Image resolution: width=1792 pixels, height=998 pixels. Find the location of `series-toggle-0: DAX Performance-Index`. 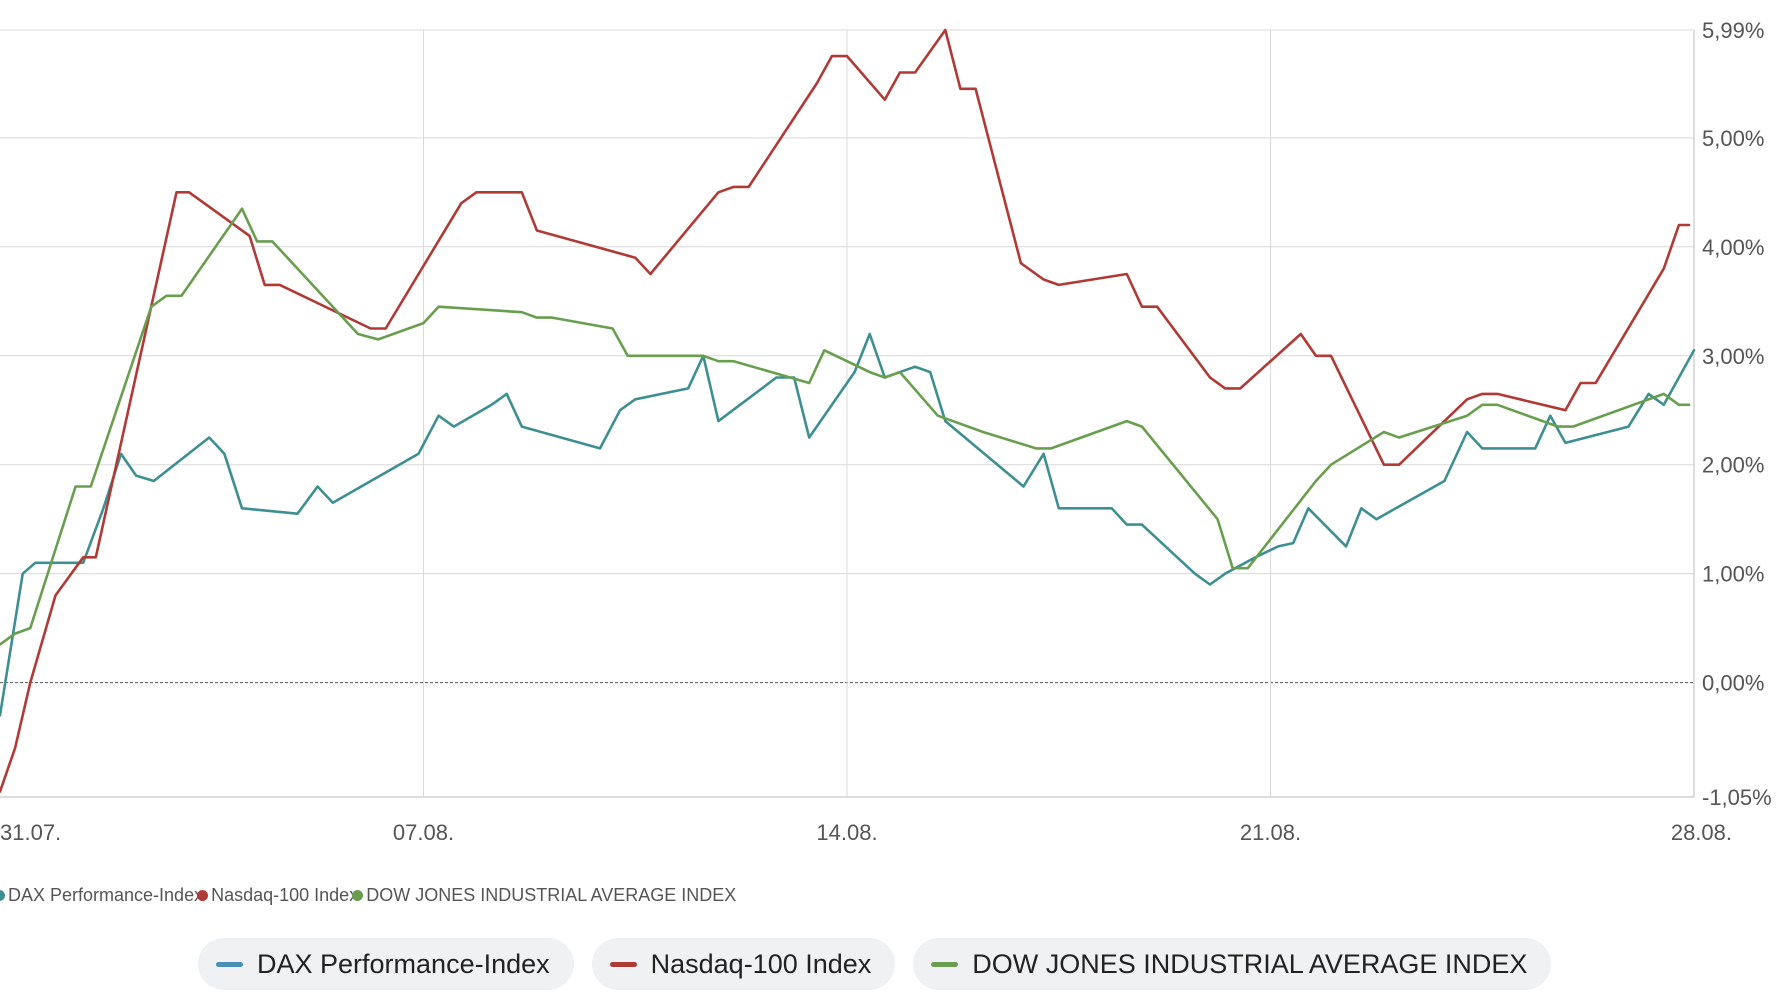

series-toggle-0: DAX Performance-Index is located at coordinates (386, 964).